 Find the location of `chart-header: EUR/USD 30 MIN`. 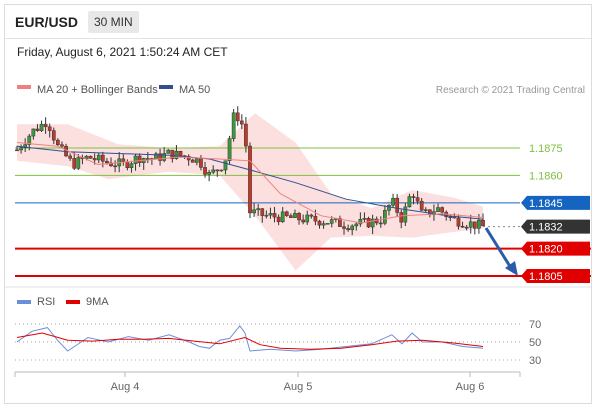

chart-header: EUR/USD 30 MIN is located at coordinates (298, 22).